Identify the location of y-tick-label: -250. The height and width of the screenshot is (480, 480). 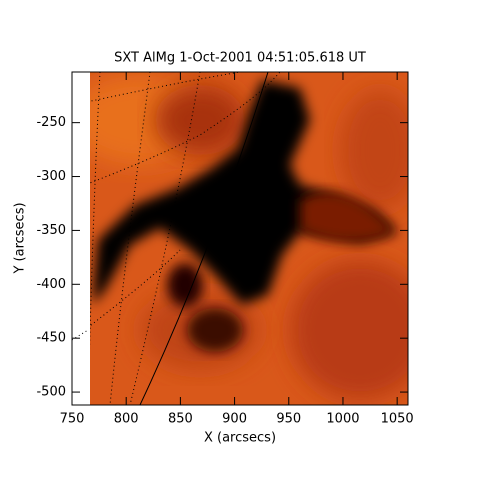
(51, 122).